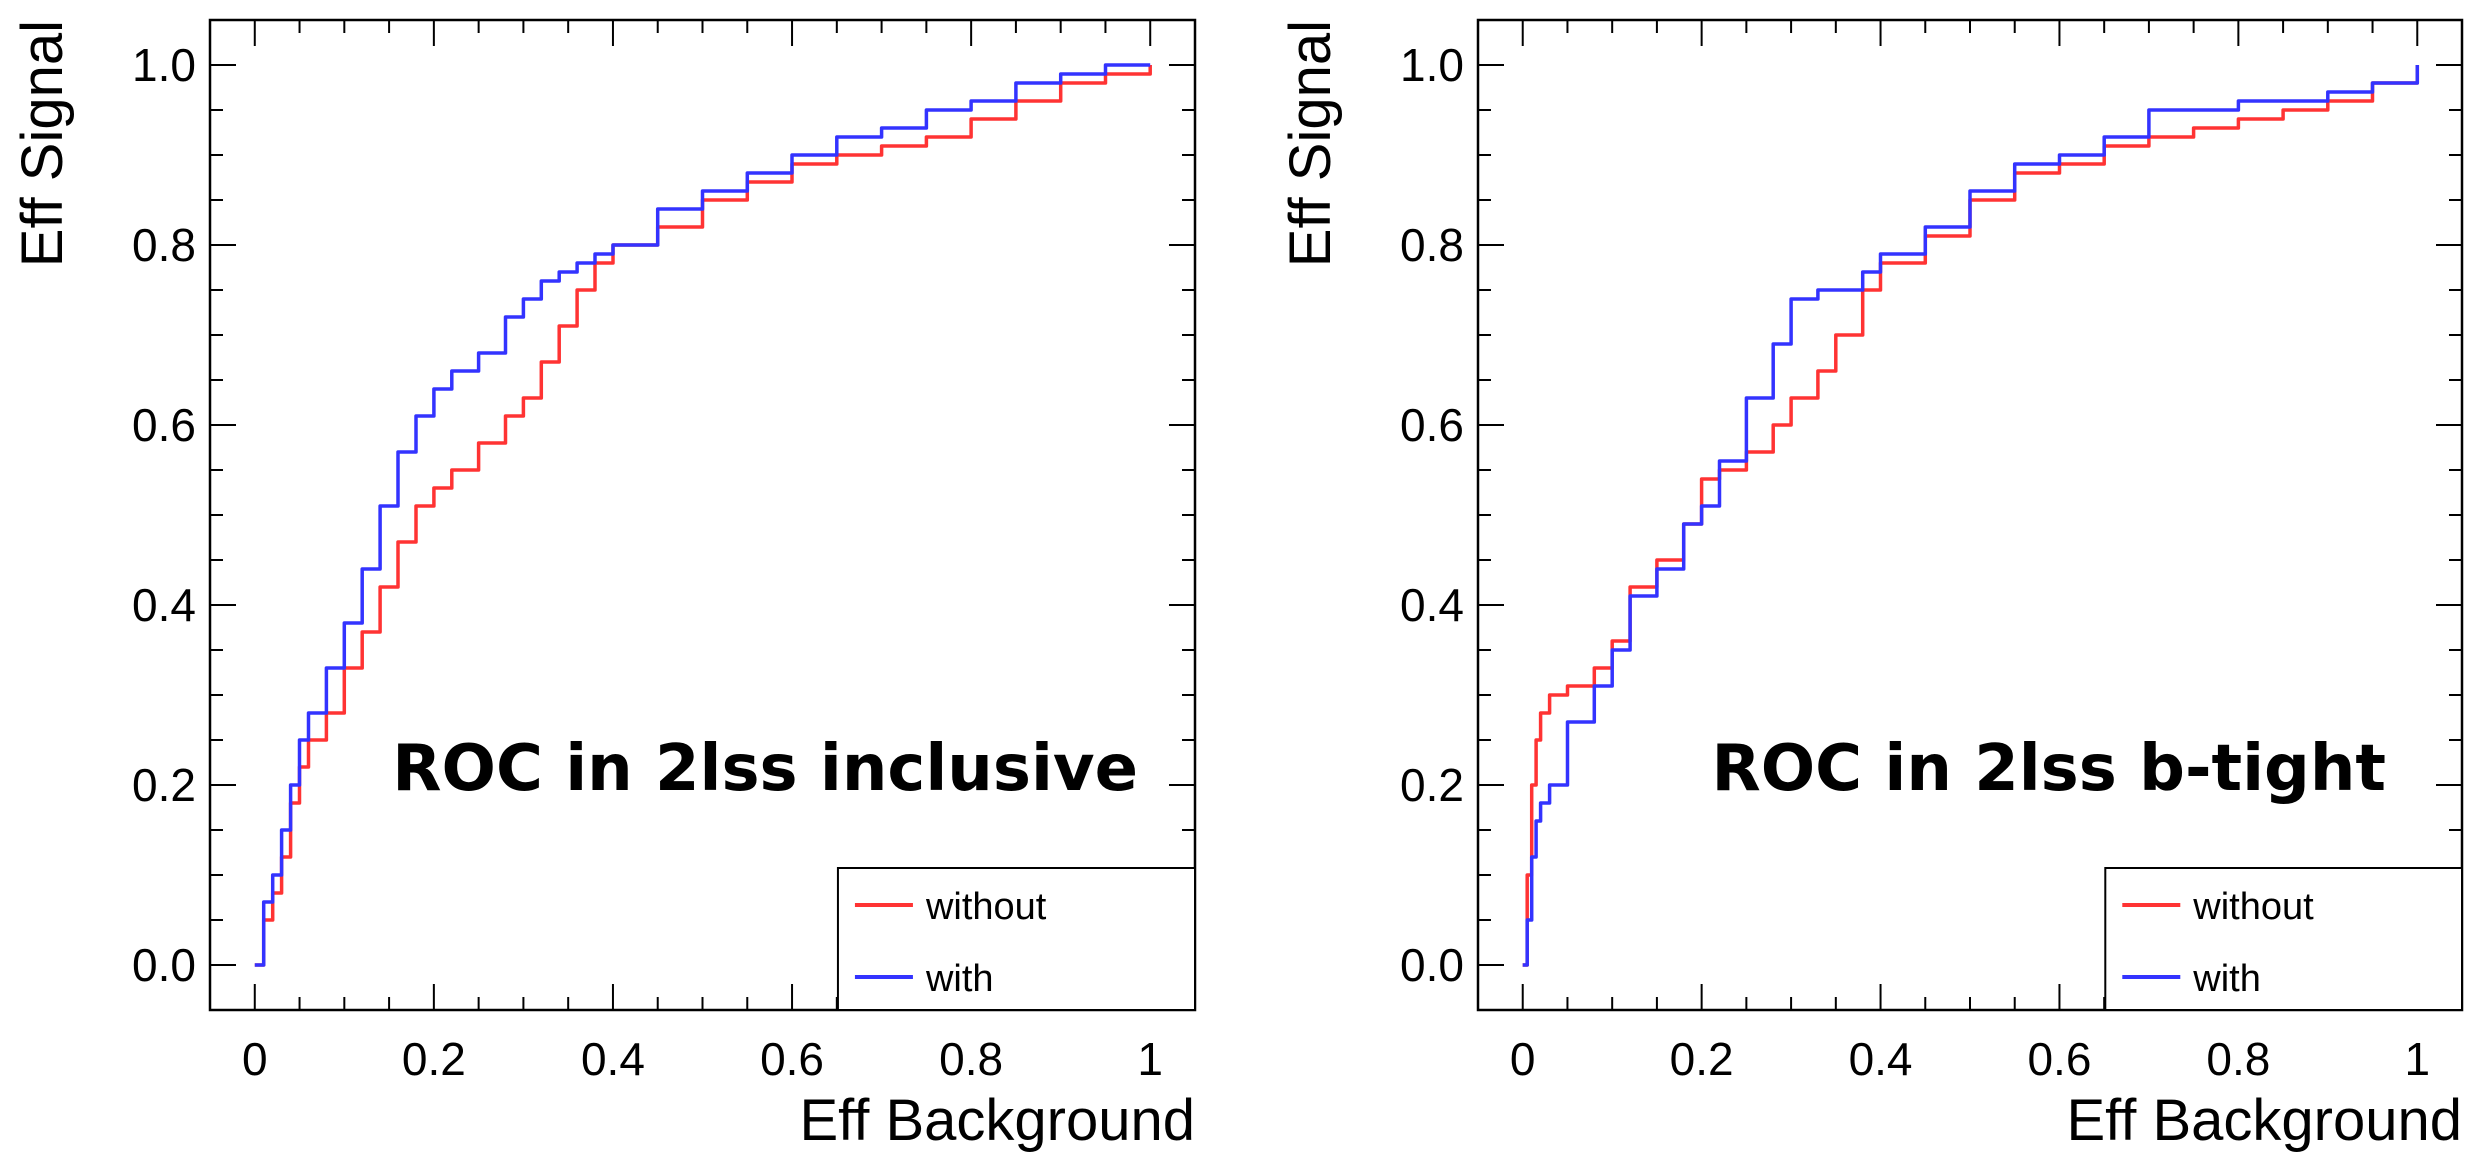  What do you see at coordinates (2048, 769) in the screenshot?
I see `chart-overlay-title: ROC in 2lss b-tight` at bounding box center [2048, 769].